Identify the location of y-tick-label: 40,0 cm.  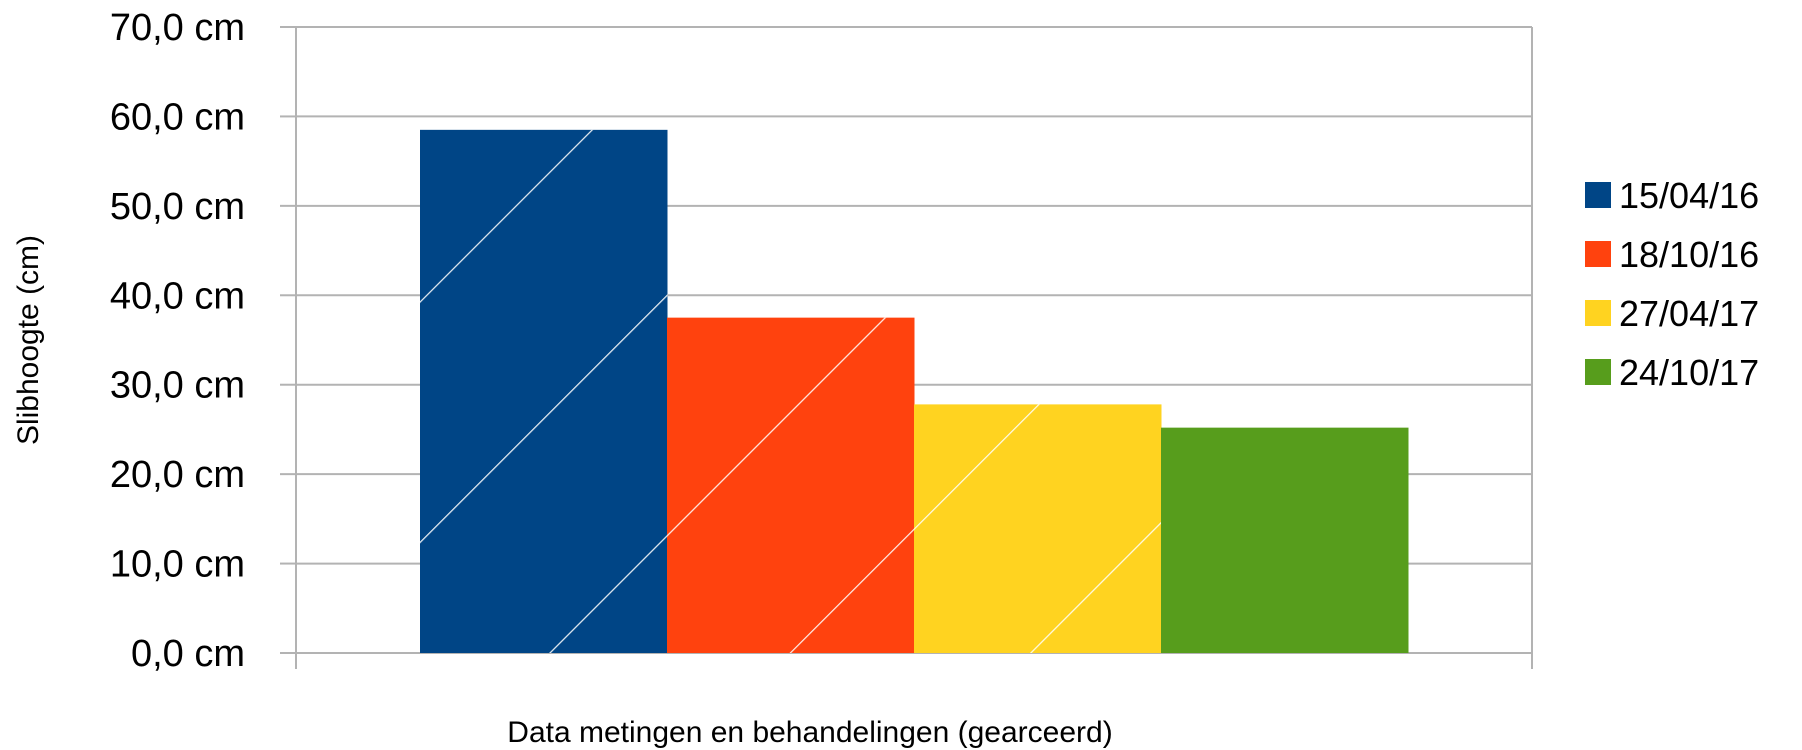
(177, 296).